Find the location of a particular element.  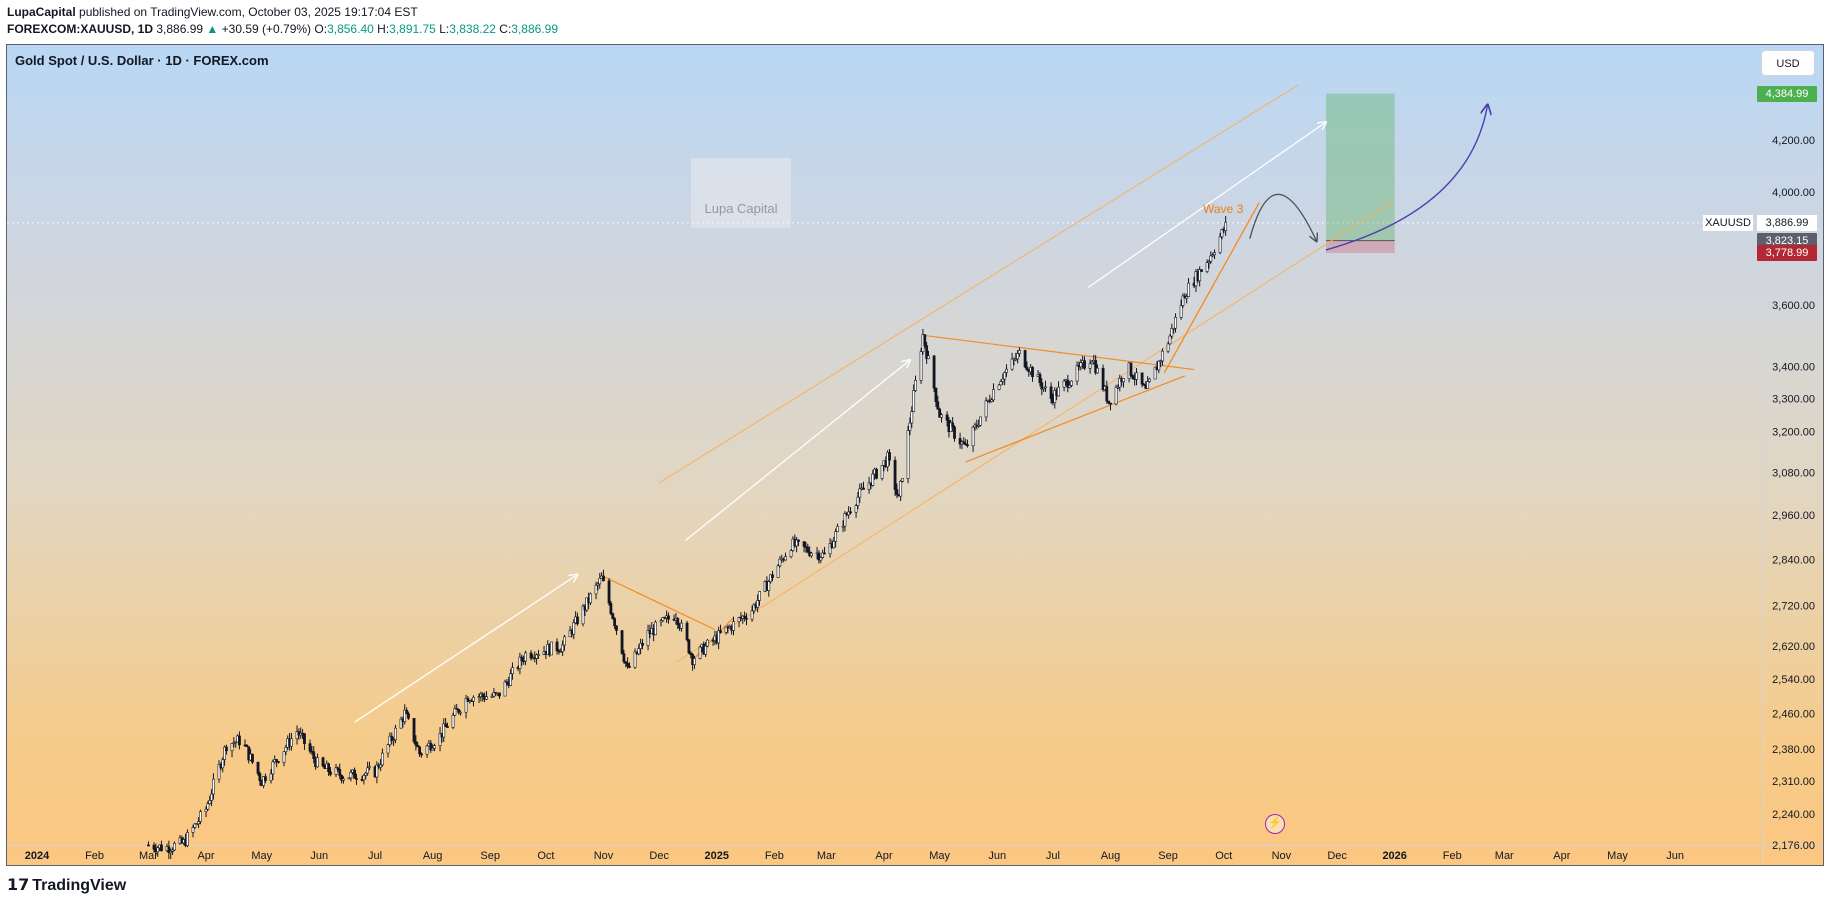

stop-price-tag: 3,778.99 is located at coordinates (1787, 253).